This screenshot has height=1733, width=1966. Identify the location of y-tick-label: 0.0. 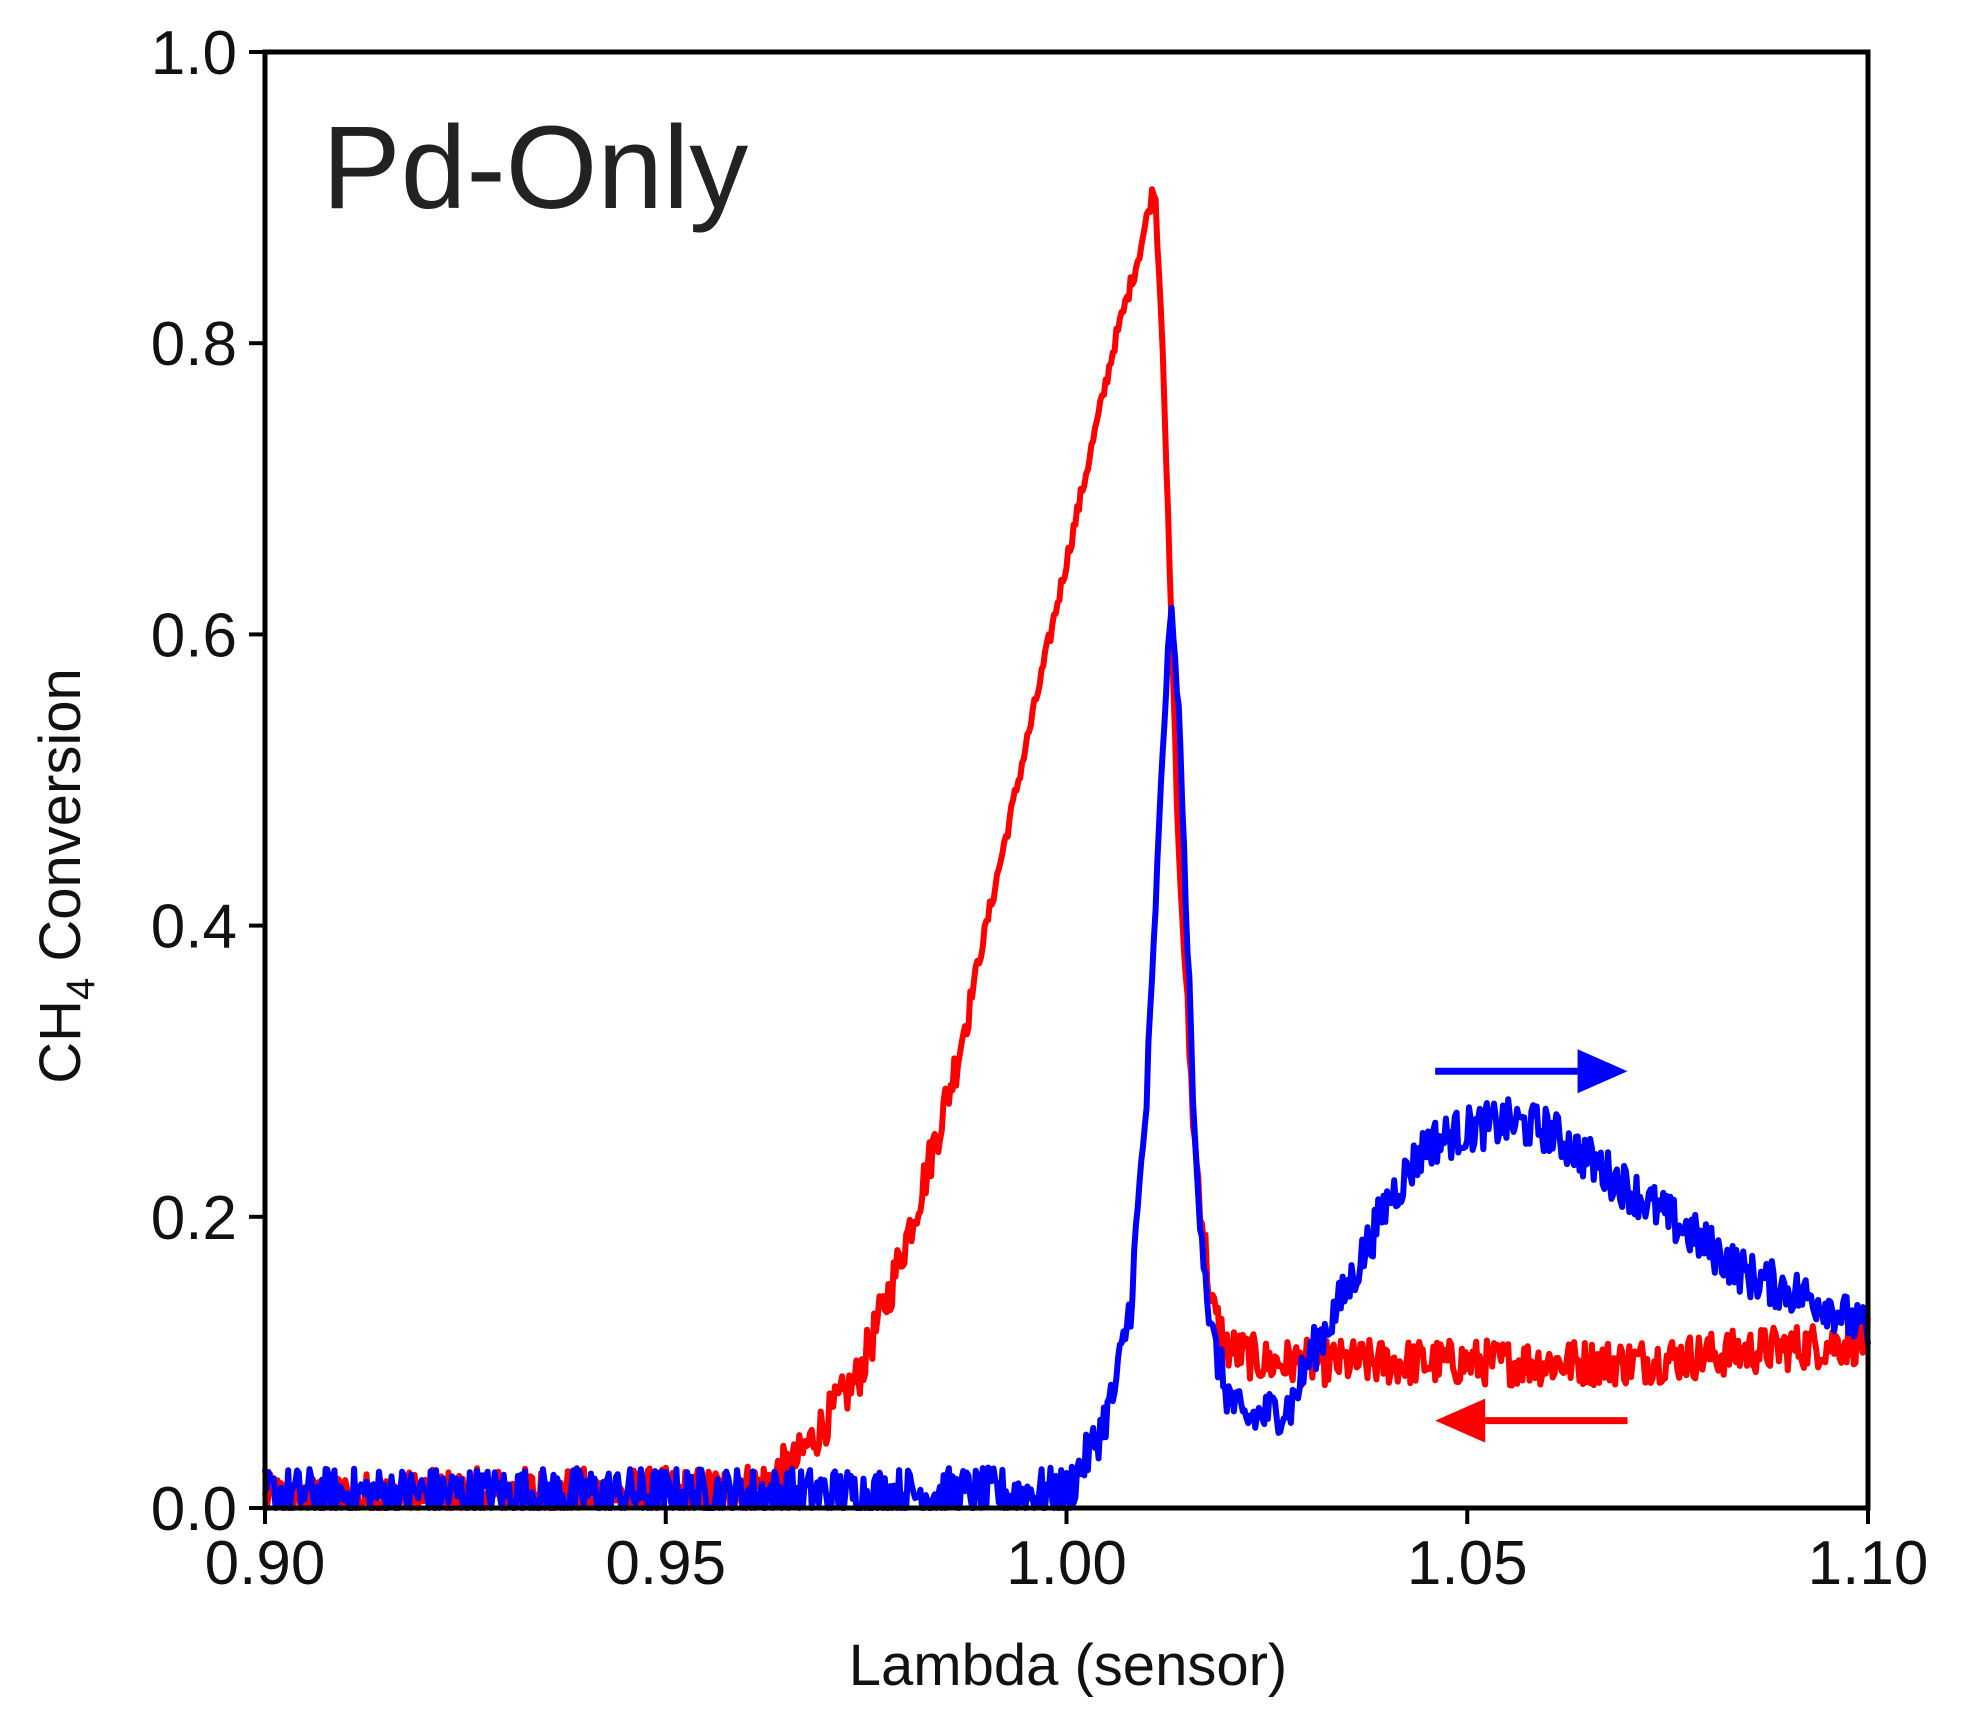
(194, 1509).